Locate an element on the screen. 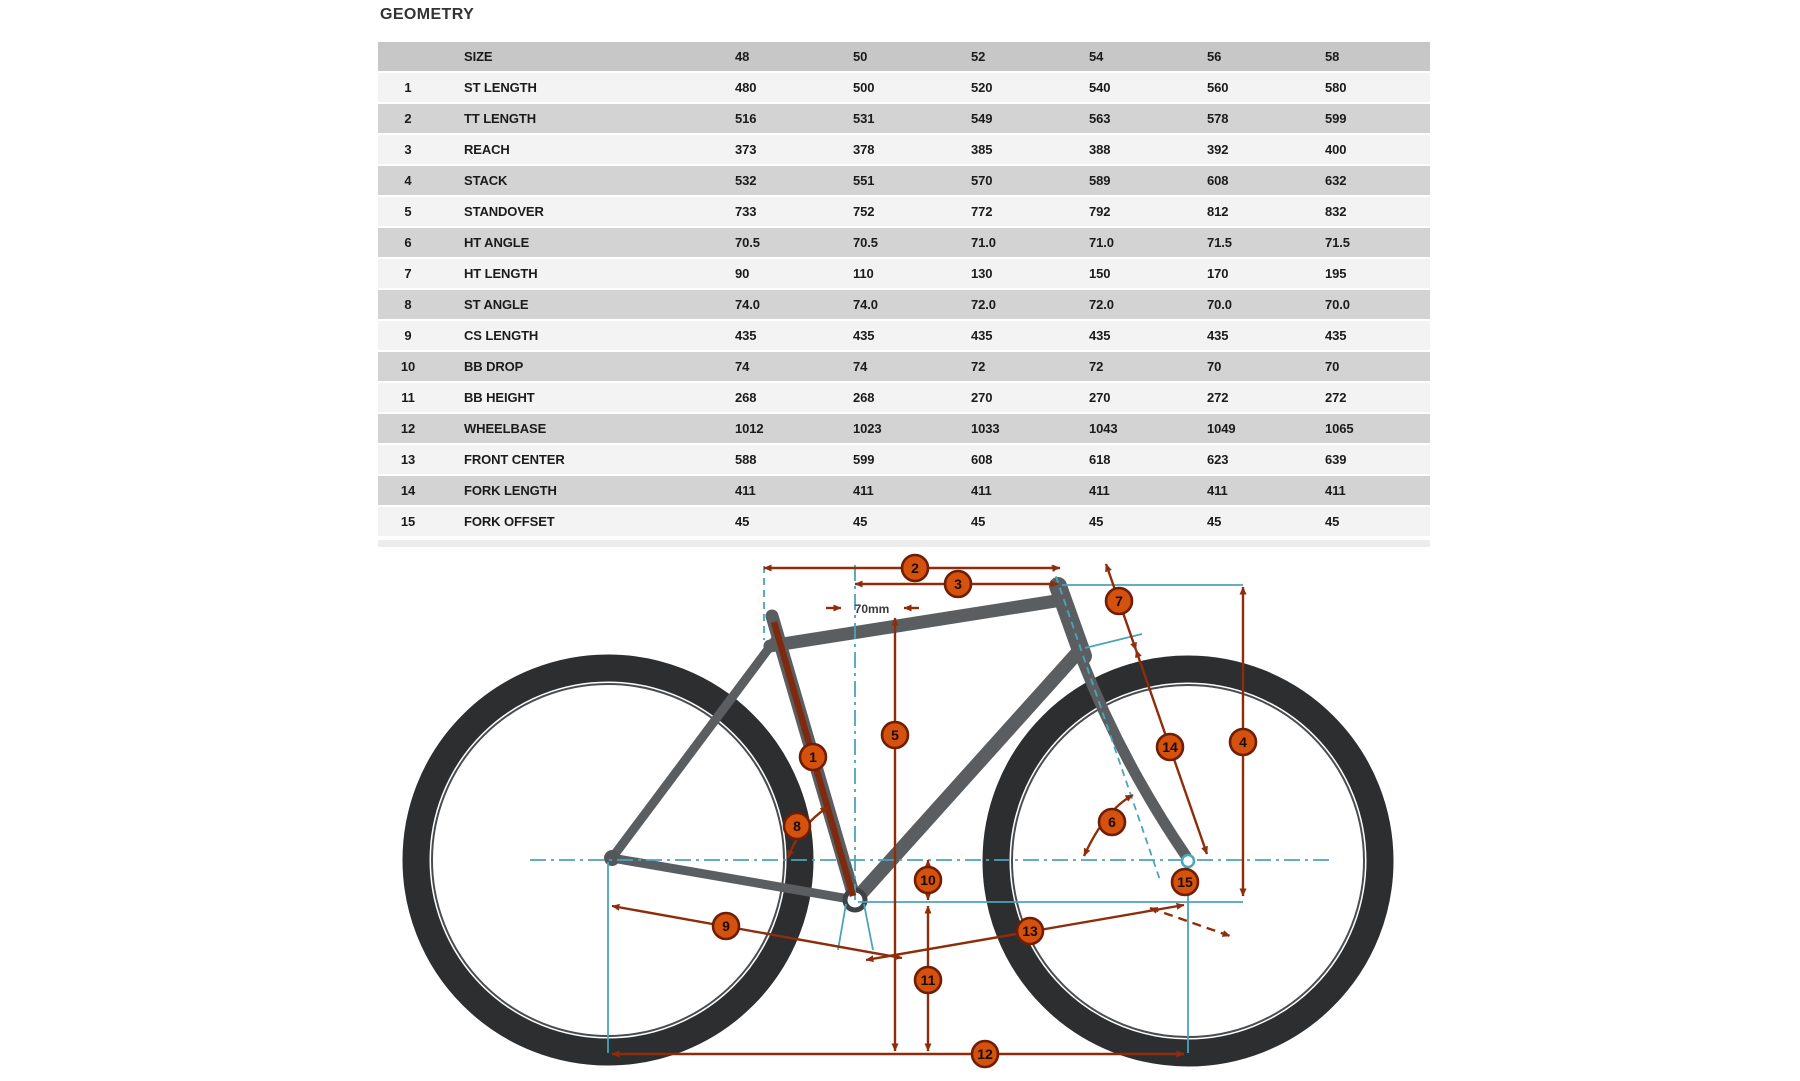  column-header-52: 52 is located at coordinates (978, 56).